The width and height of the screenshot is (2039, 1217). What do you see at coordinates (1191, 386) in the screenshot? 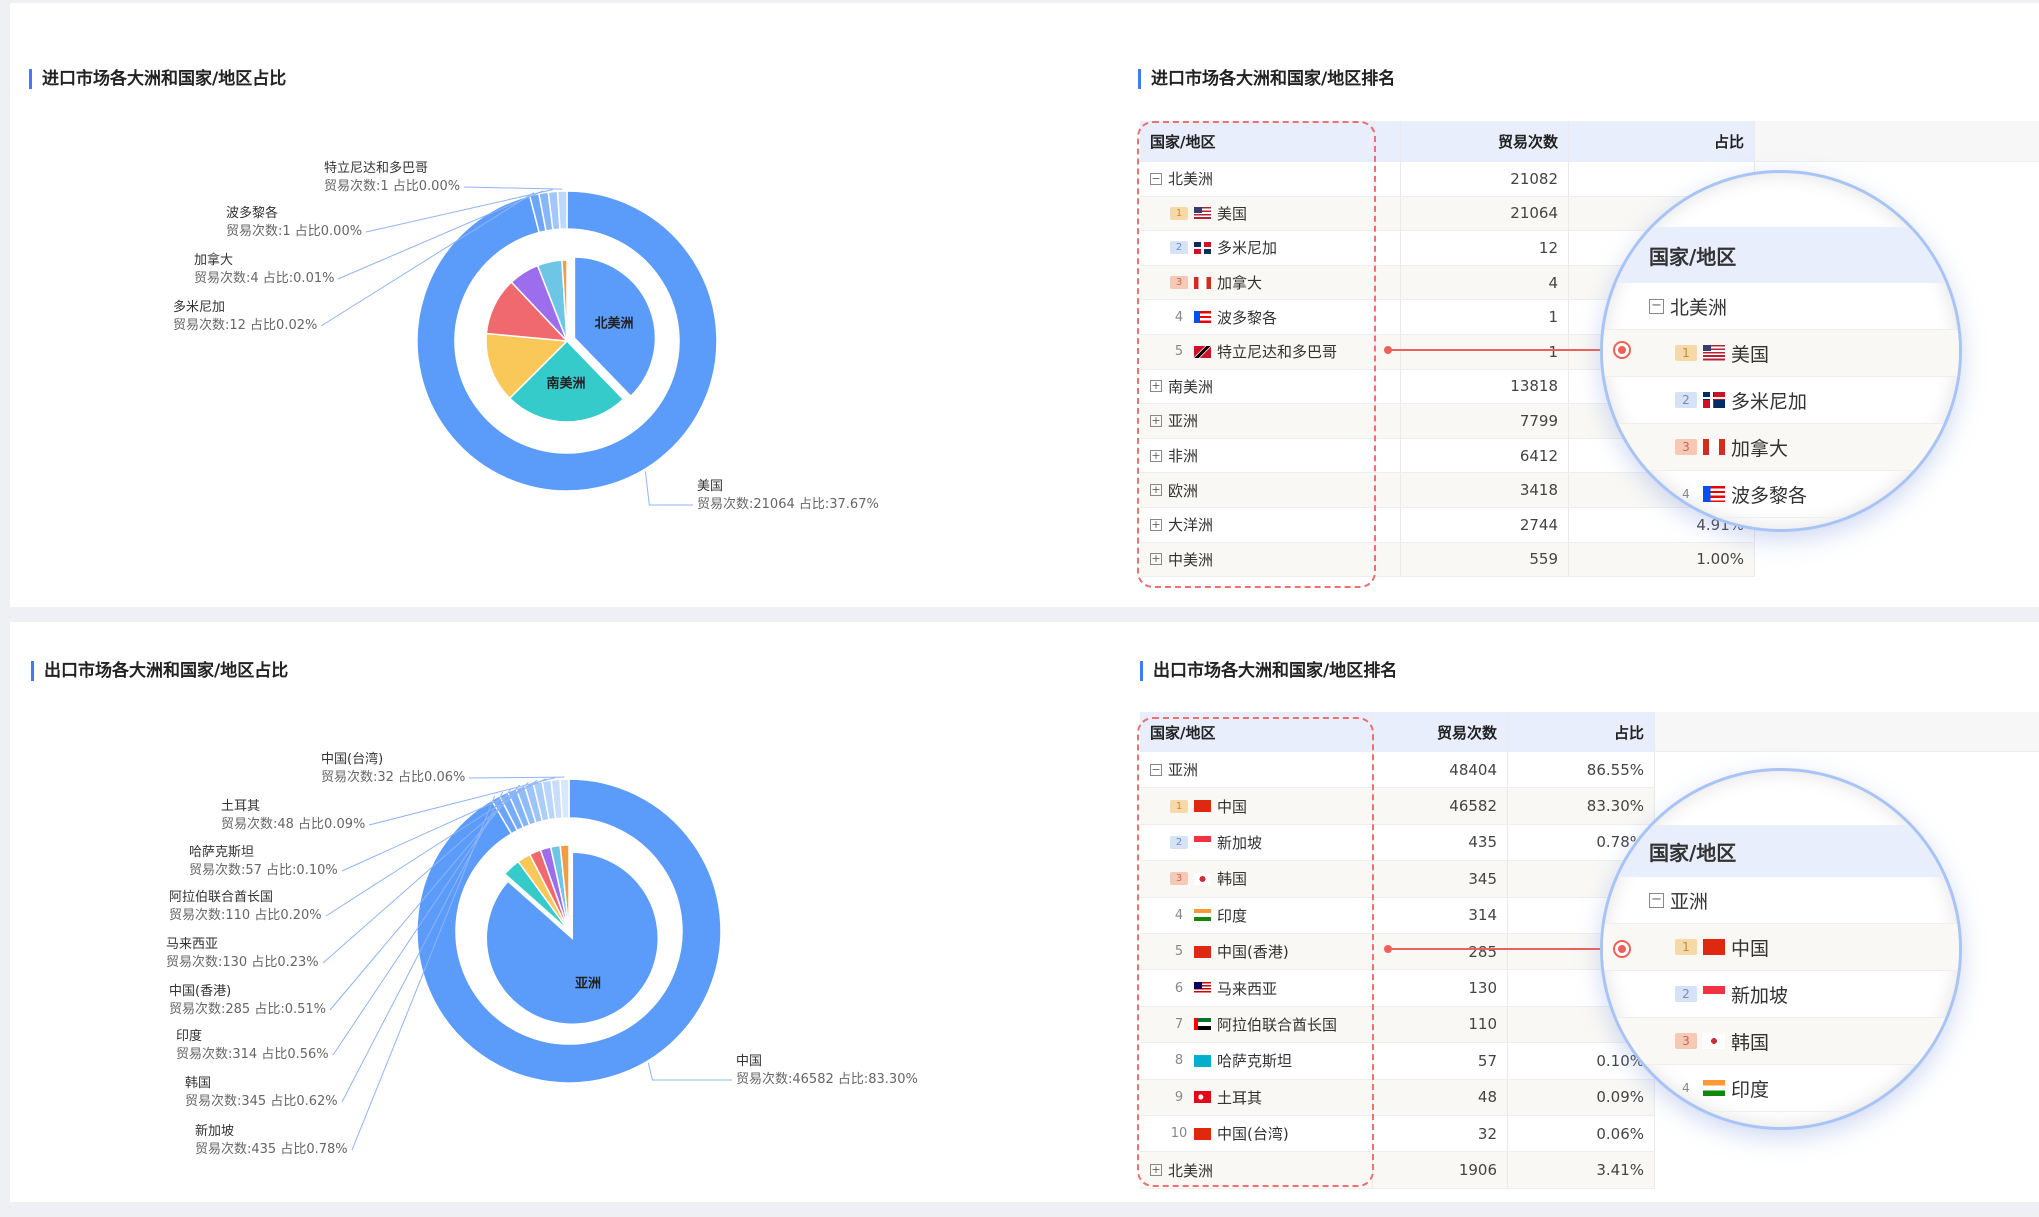
I see `country-name: 南美洲` at bounding box center [1191, 386].